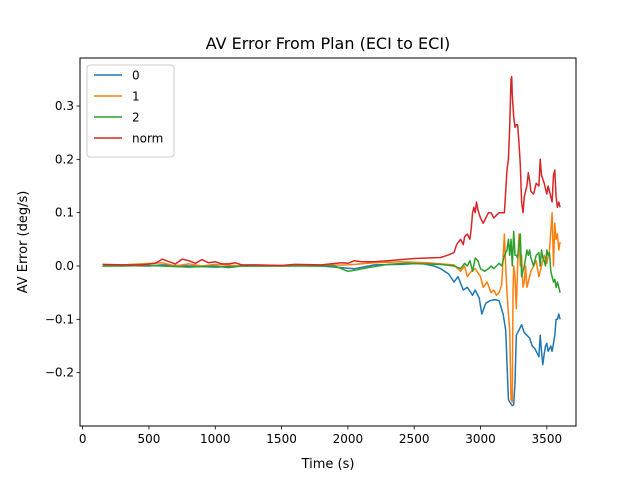 The height and width of the screenshot is (480, 640). I want to click on x-tick-label: 0, so click(83, 439).